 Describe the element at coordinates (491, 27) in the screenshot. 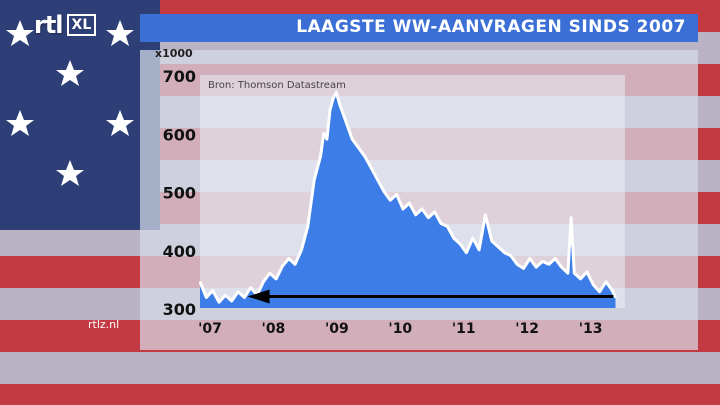

I see `chart-title: LAAGSTE WW-AANVRAGEN SINDS 2007` at that location.